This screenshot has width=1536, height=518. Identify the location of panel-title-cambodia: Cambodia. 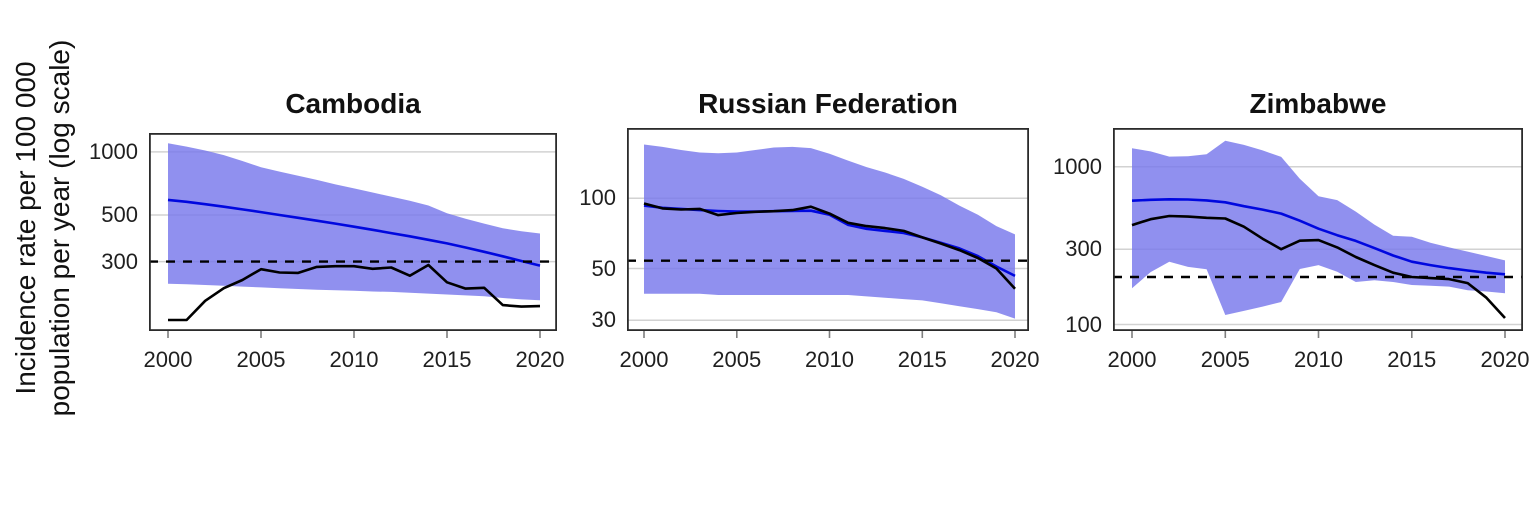
(353, 103).